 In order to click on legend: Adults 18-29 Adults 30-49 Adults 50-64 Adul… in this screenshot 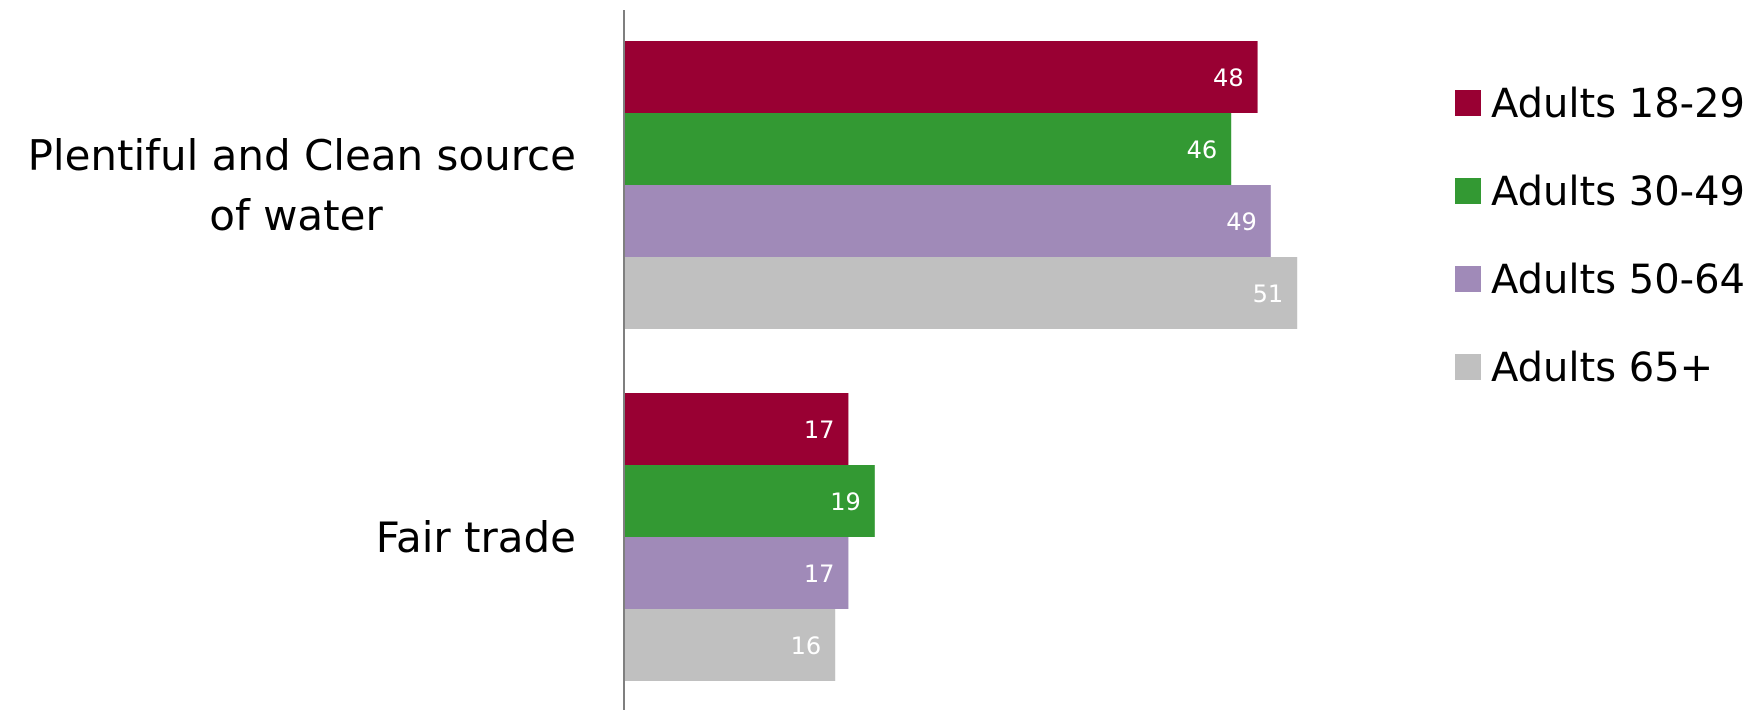, I will do `click(1600, 236)`.